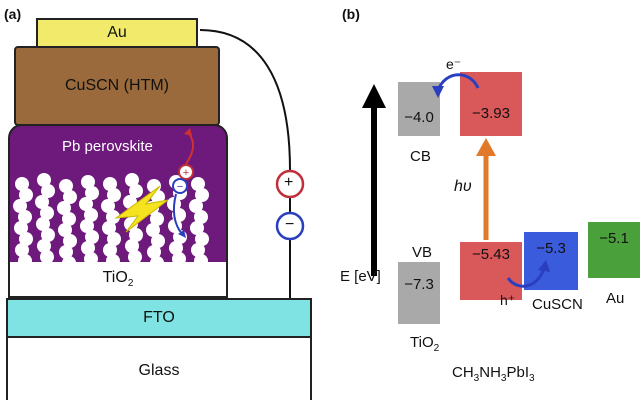 This screenshot has height=400, width=642. I want to click on photon-excitation-arrow, so click(486, 189).